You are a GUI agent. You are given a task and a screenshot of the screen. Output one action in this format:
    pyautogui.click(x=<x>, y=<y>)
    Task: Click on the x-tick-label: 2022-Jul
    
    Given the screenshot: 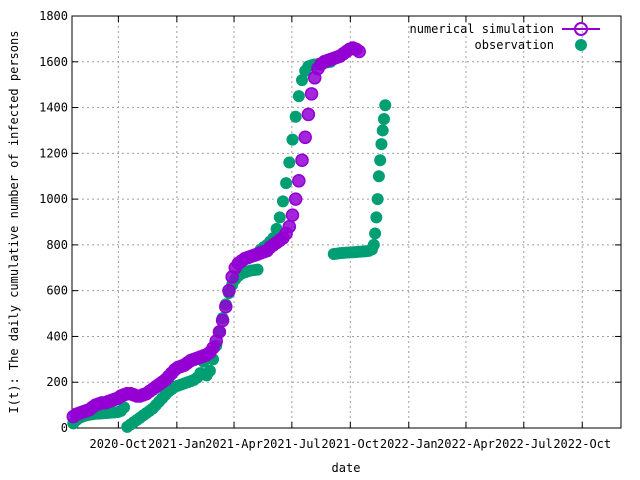 What is the action you would take?
    pyautogui.click(x=524, y=444)
    